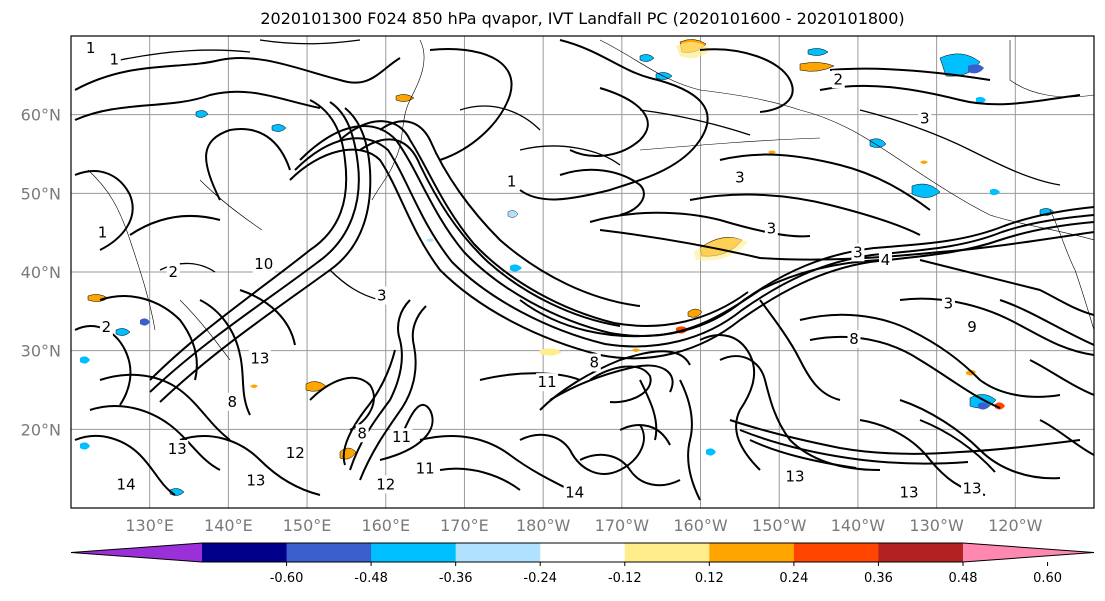  I want to click on lon-tick-label: 180°W, so click(543, 525).